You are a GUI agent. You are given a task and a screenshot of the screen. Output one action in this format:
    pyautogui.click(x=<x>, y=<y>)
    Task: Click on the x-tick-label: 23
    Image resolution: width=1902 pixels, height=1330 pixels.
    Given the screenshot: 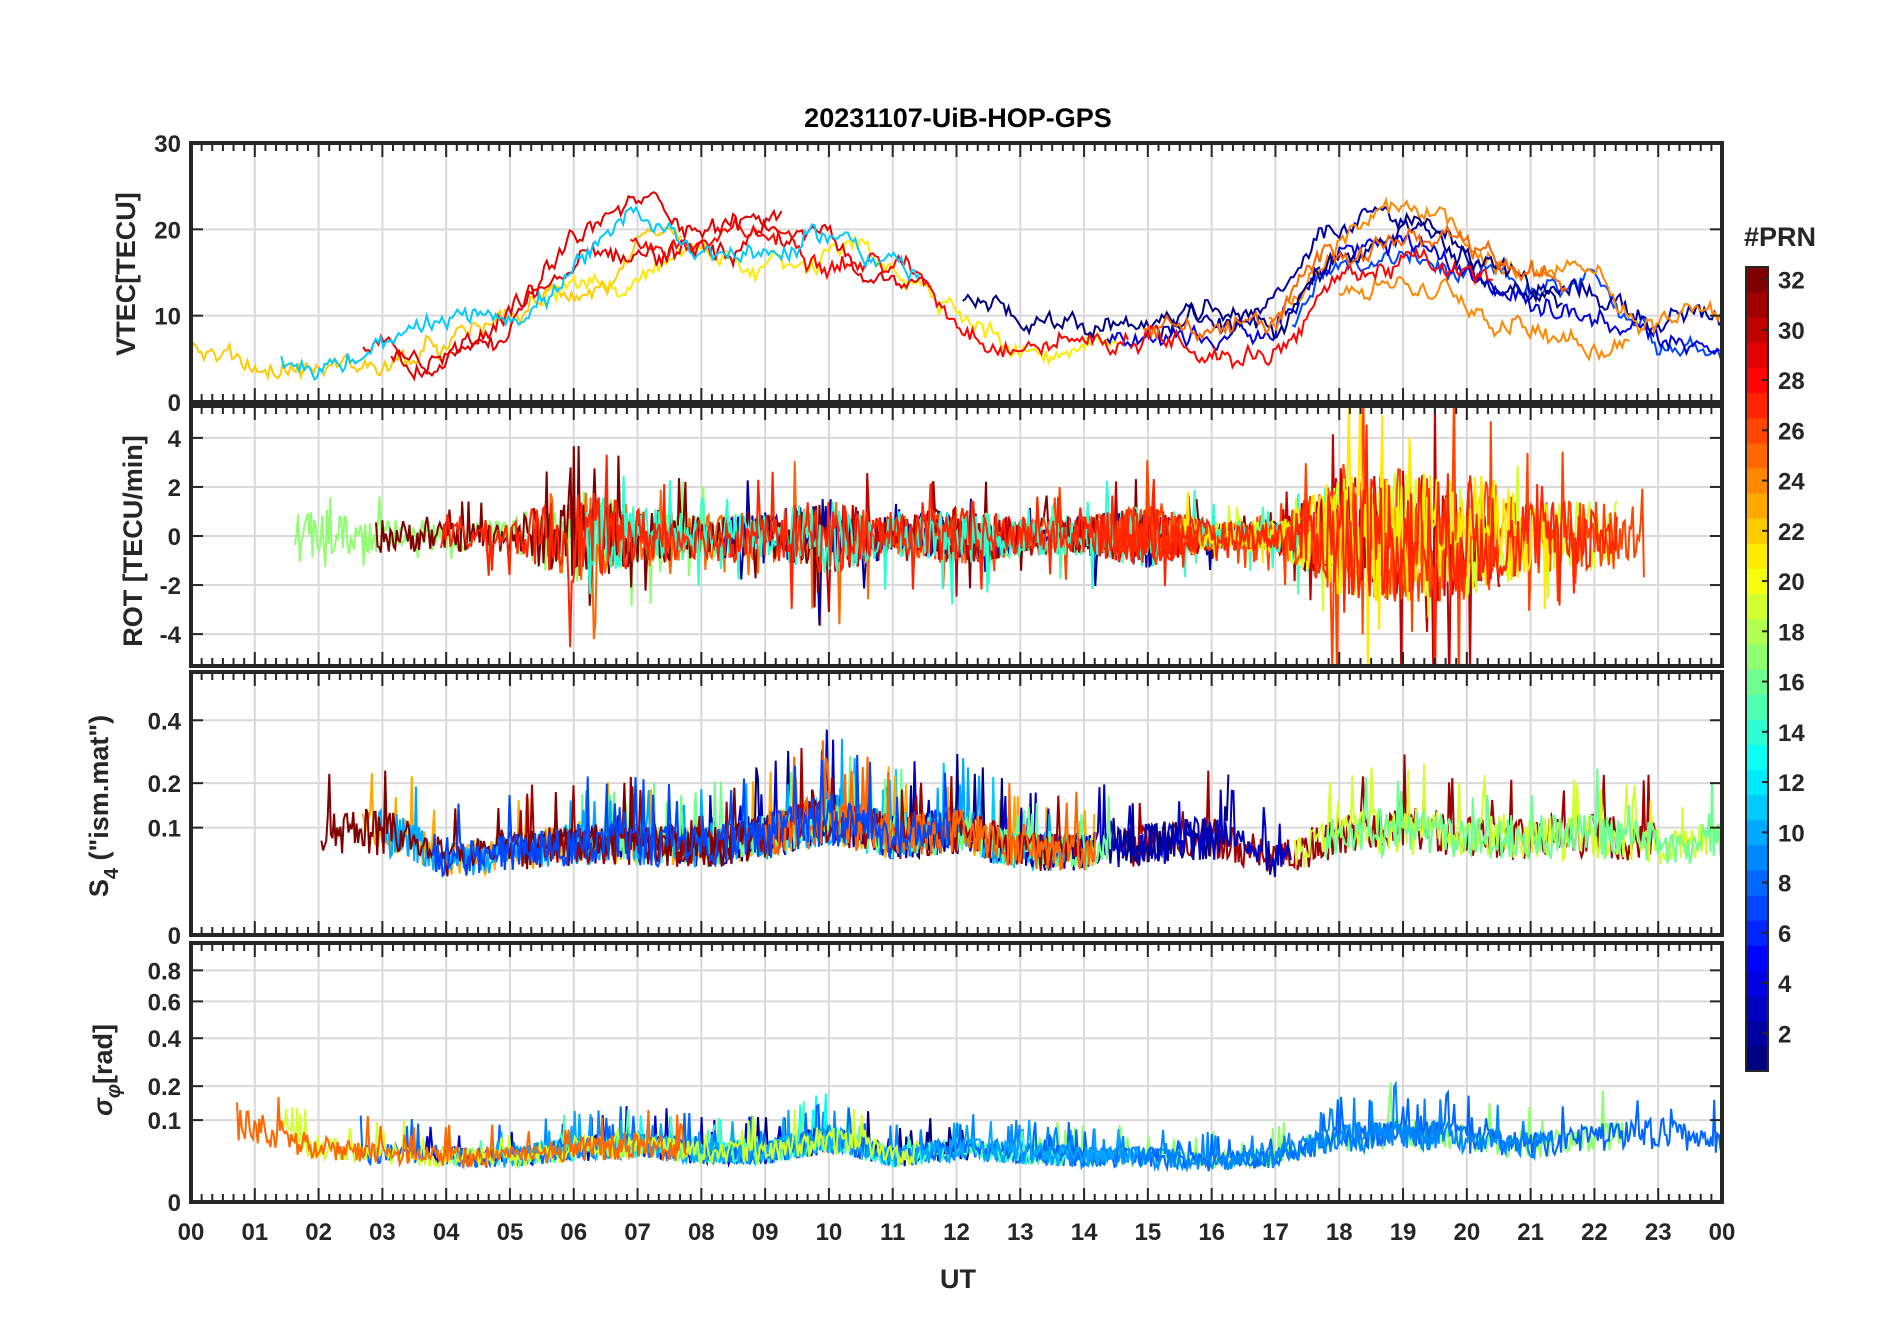 What is the action you would take?
    pyautogui.click(x=1658, y=1232)
    